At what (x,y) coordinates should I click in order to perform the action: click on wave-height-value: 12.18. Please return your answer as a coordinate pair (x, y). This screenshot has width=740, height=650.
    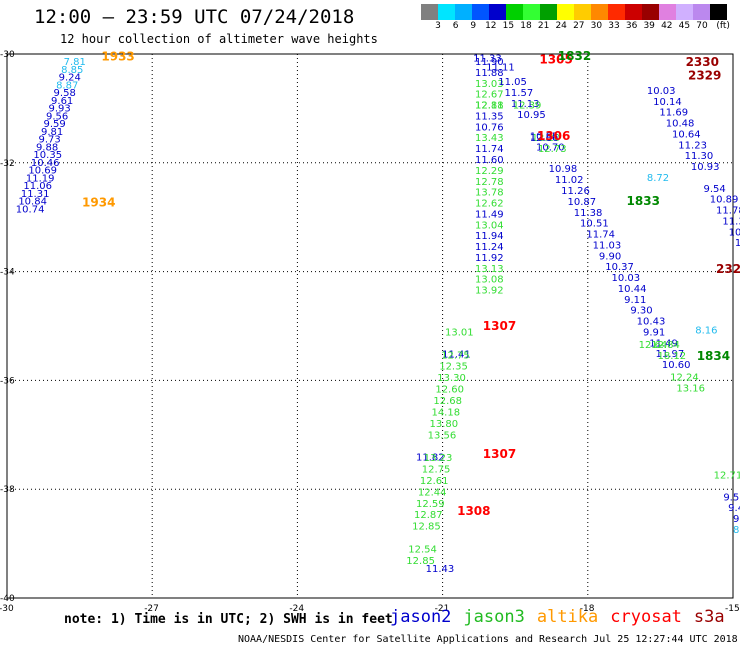
    Looking at the image, I should click on (489, 106).